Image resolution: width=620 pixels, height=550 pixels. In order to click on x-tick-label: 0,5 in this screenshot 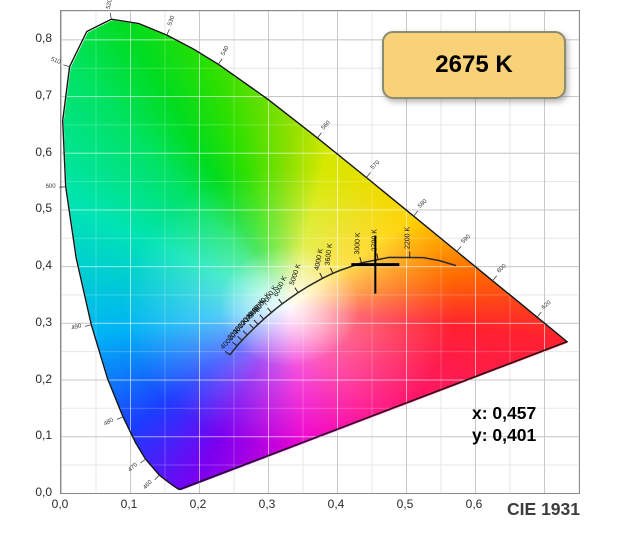, I will do `click(405, 504)`.